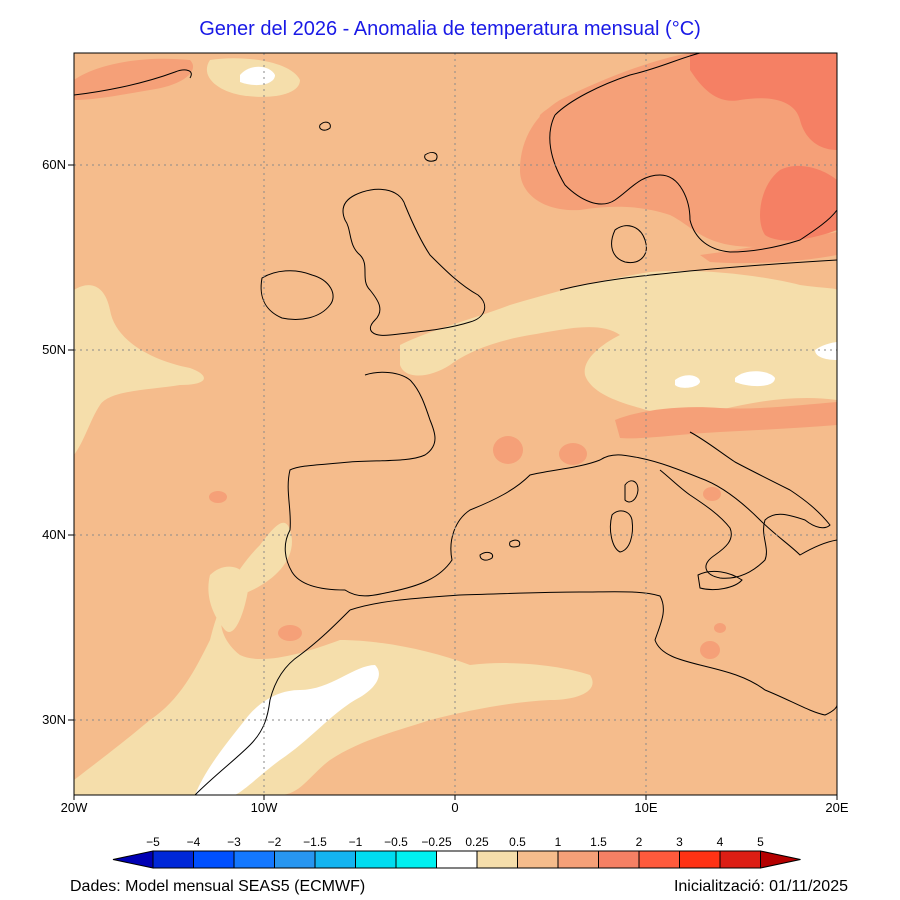 The height and width of the screenshot is (900, 900). Describe the element at coordinates (274, 842) in the screenshot. I see `colorbar-label: −2` at that location.